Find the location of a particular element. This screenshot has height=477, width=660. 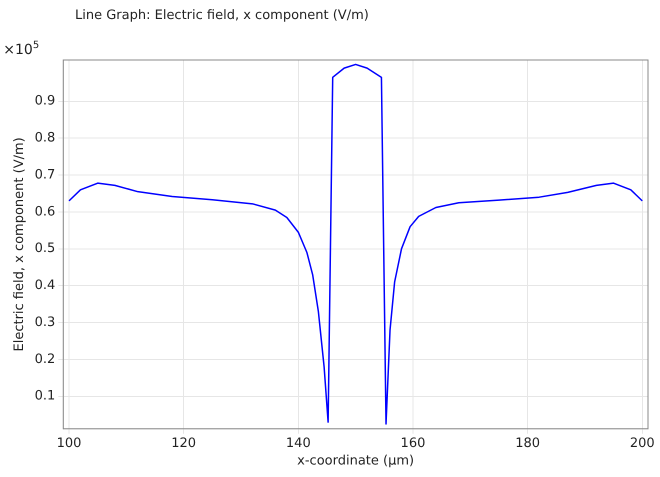

x-tick-label: 140 is located at coordinates (298, 443).